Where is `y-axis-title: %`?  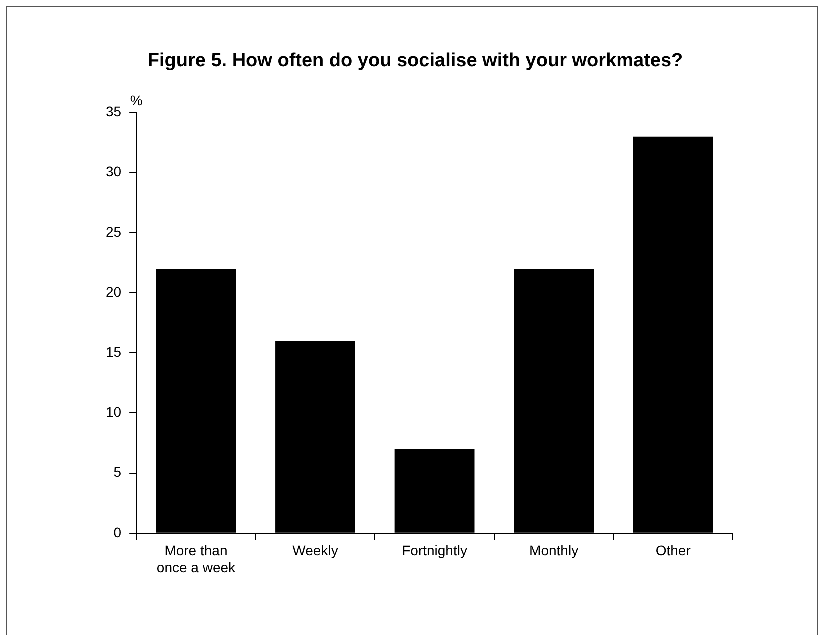
y-axis-title: % is located at coordinates (136, 100).